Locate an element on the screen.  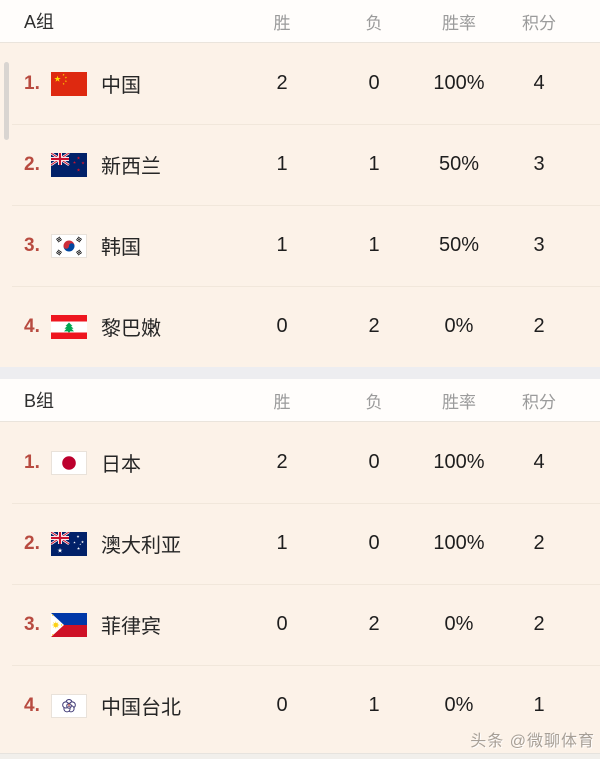
team-cell: 3. 韩国 is located at coordinates (118, 245).